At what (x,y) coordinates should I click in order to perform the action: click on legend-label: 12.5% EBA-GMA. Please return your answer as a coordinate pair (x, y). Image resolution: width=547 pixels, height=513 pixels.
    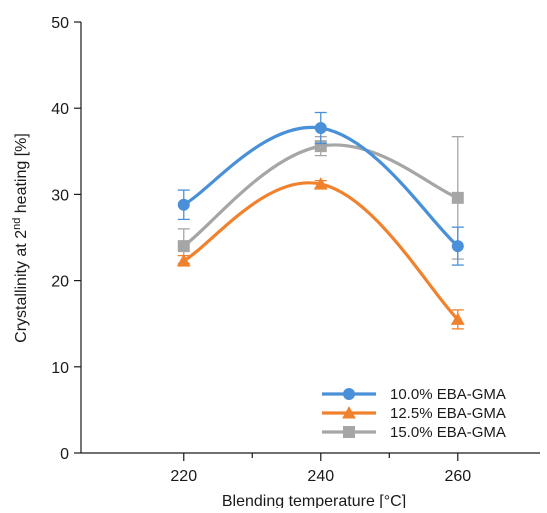
    Looking at the image, I should click on (448, 413).